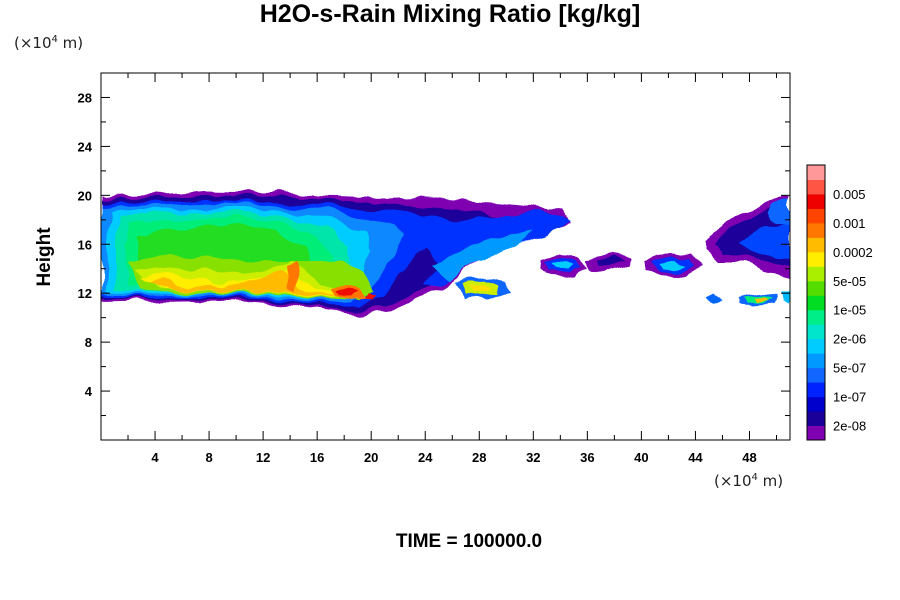 This screenshot has width=900, height=600. I want to click on x-tick-label: 28, so click(479, 457).